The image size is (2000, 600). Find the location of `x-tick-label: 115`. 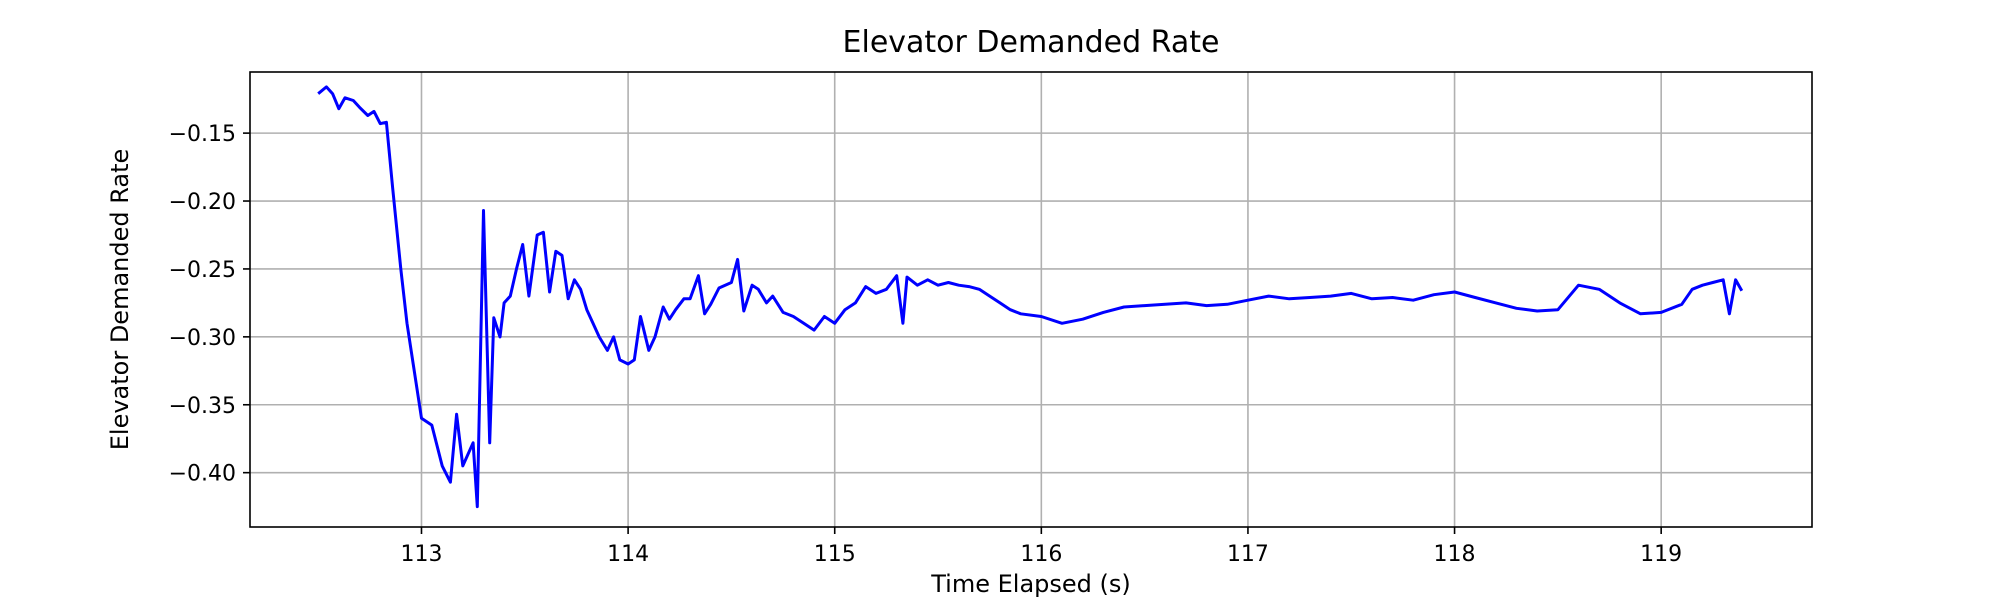

x-tick-label: 115 is located at coordinates (835, 554).